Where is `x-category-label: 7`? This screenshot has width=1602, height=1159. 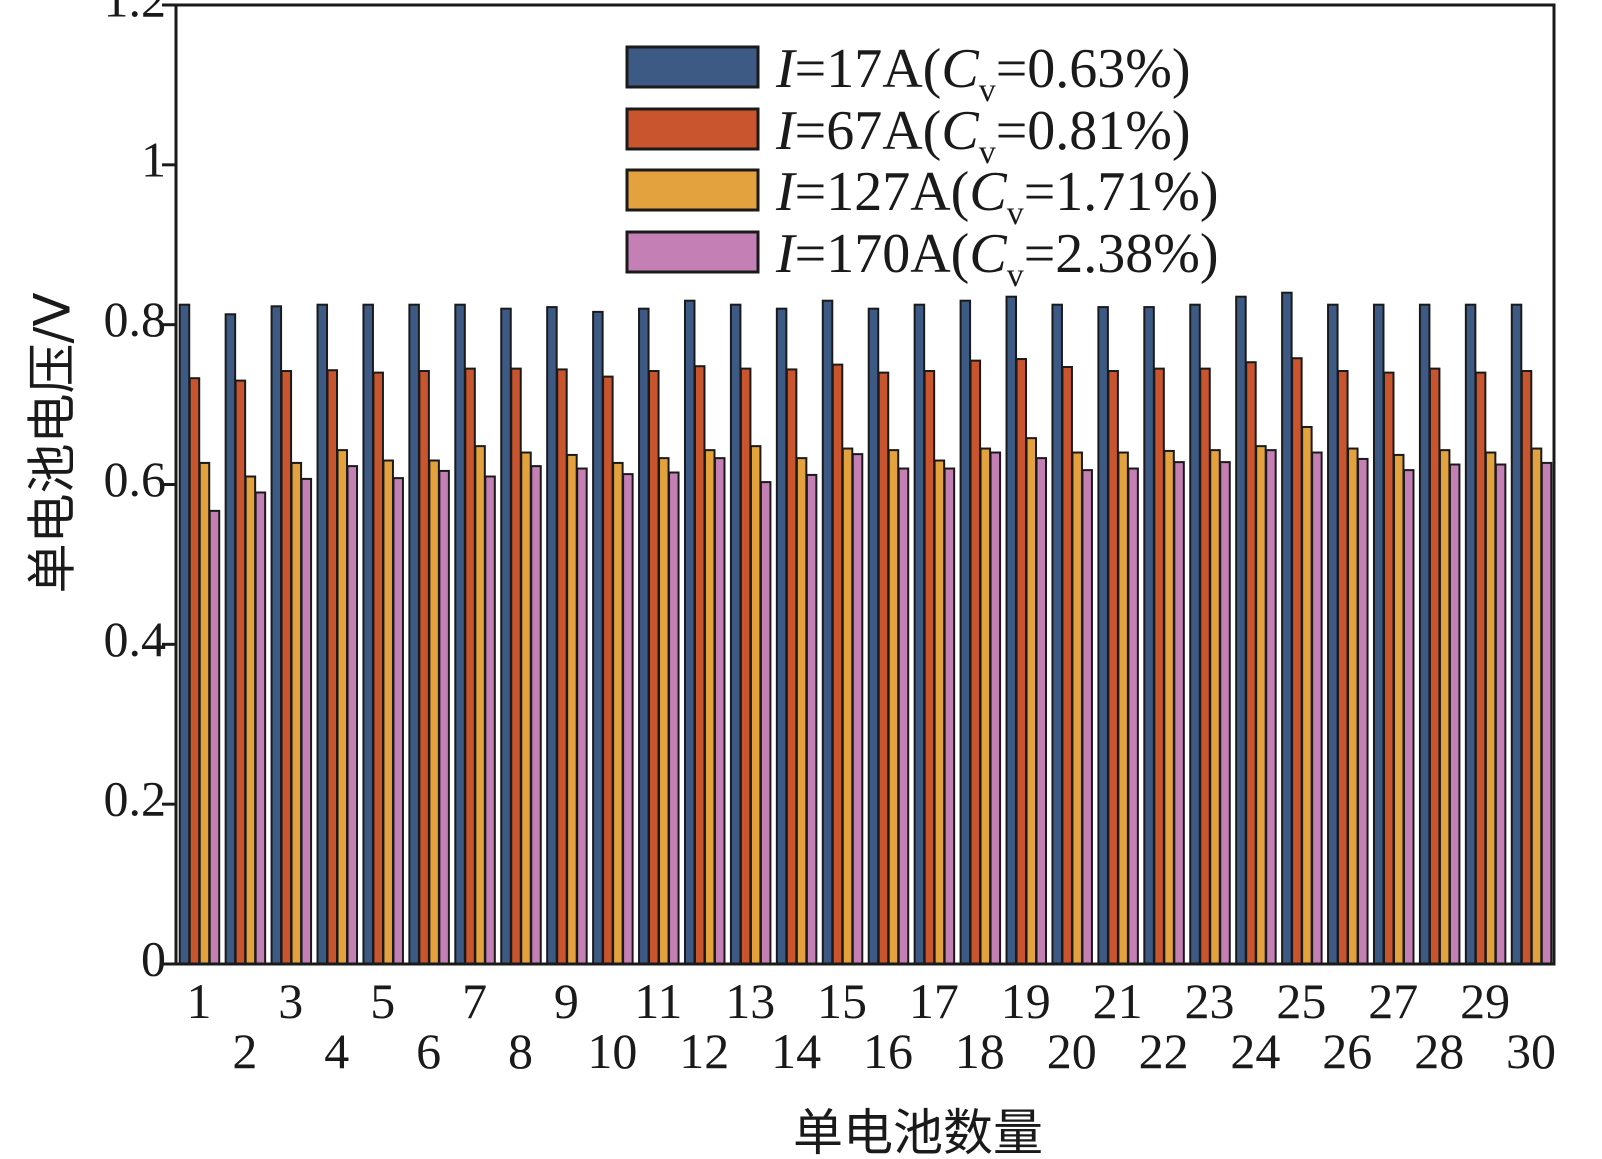
x-category-label: 7 is located at coordinates (474, 1001).